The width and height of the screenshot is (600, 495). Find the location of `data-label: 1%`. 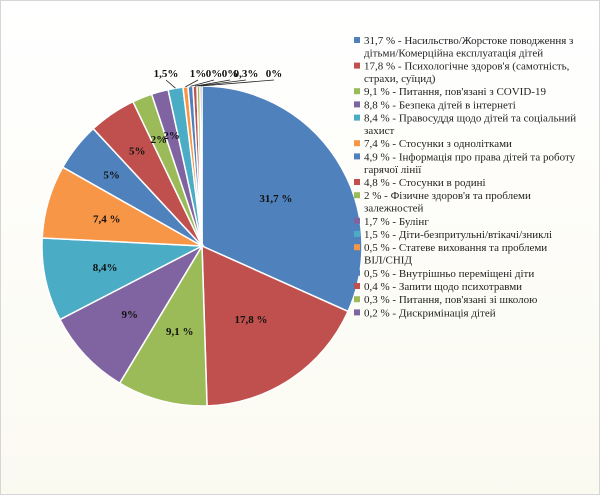

data-label: 1% is located at coordinates (198, 74).